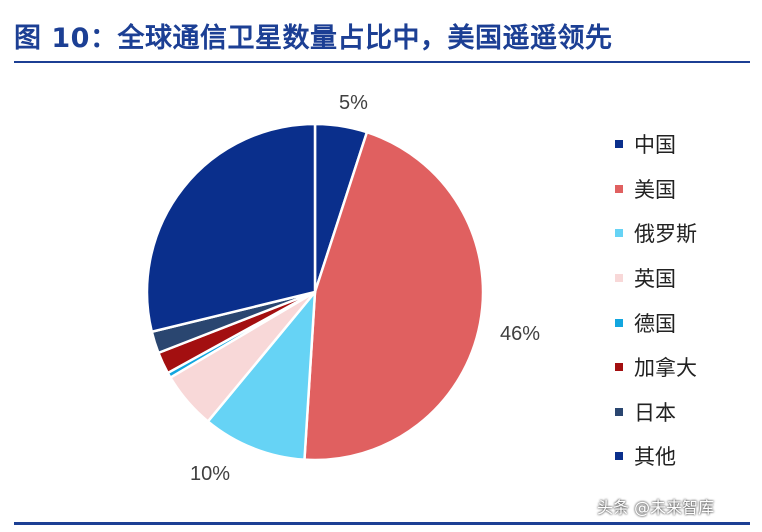  What do you see at coordinates (656, 189) in the screenshot?
I see `legend-item-usa: 美国` at bounding box center [656, 189].